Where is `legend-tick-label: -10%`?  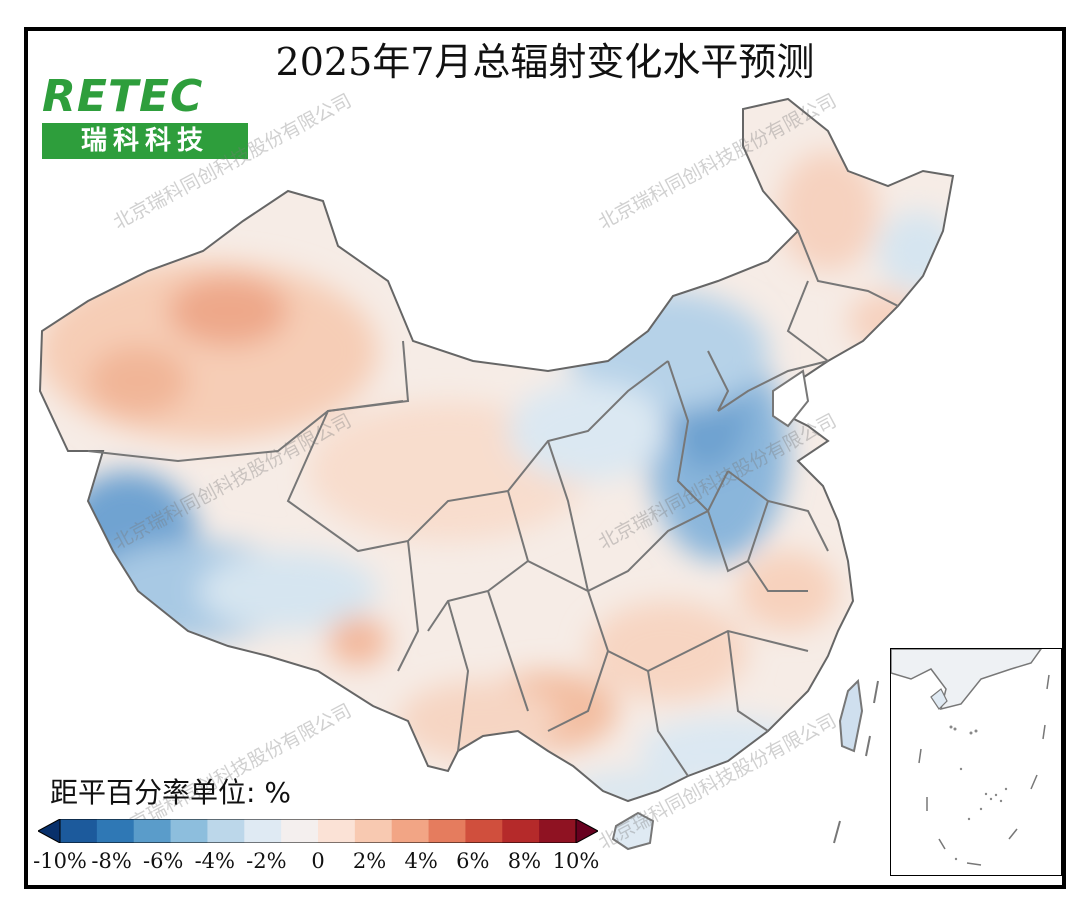 legend-tick-label: -10% is located at coordinates (60, 861).